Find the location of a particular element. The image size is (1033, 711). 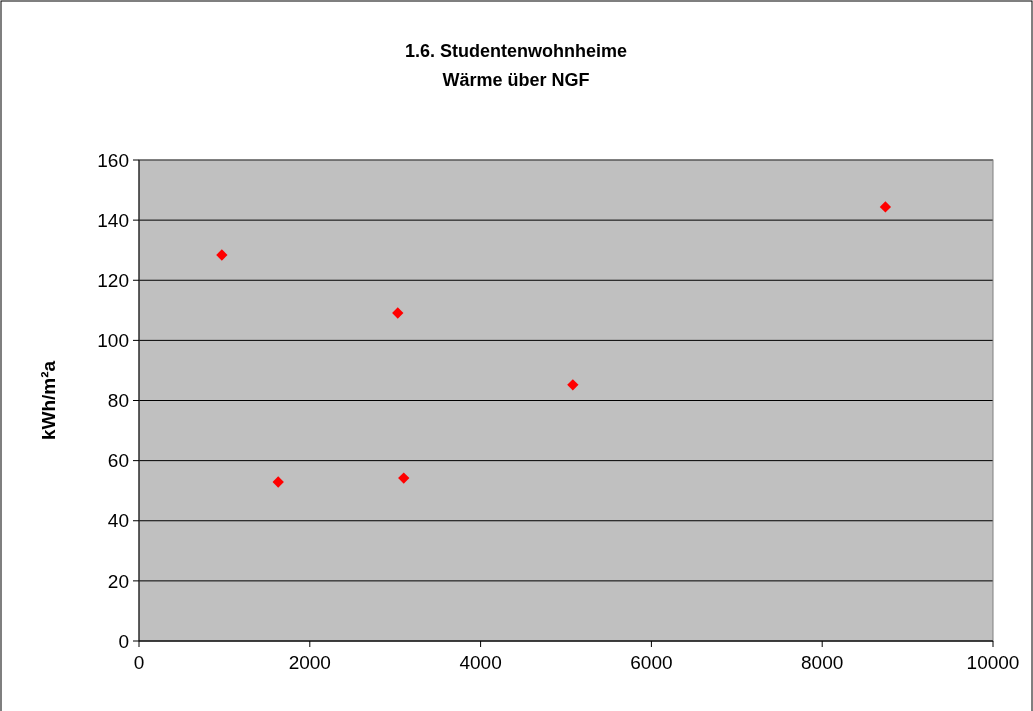

x-tick-label: 8000 is located at coordinates (822, 662).